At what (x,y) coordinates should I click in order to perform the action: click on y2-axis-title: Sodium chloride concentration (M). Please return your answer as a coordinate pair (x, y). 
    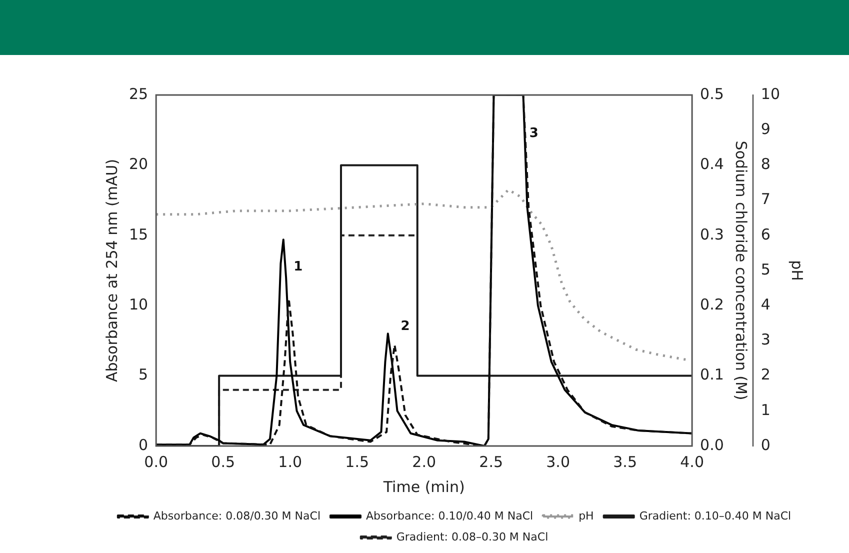
    Looking at the image, I should click on (741, 270).